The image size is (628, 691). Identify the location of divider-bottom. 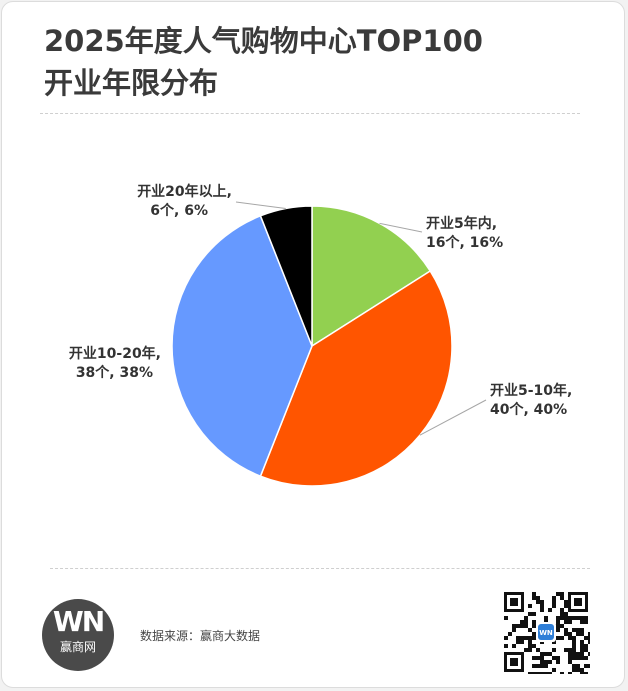
(320, 568).